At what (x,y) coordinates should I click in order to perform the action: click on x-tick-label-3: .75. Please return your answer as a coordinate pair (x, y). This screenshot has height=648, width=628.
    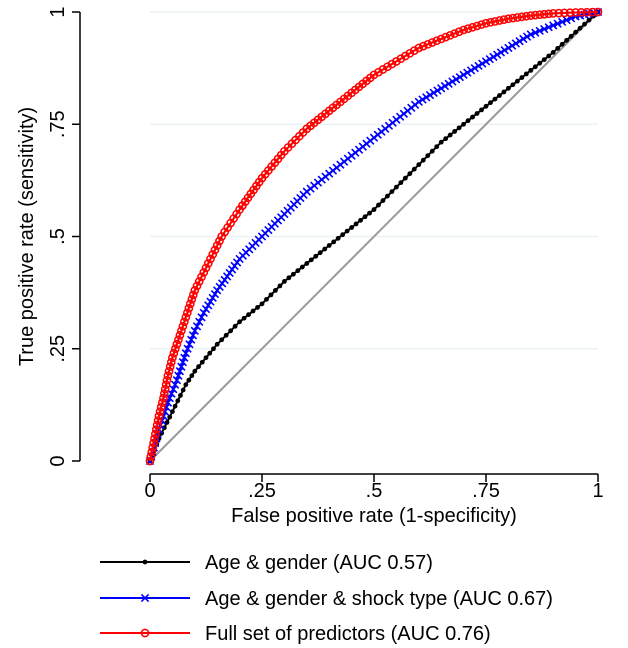
    Looking at the image, I should click on (486, 491).